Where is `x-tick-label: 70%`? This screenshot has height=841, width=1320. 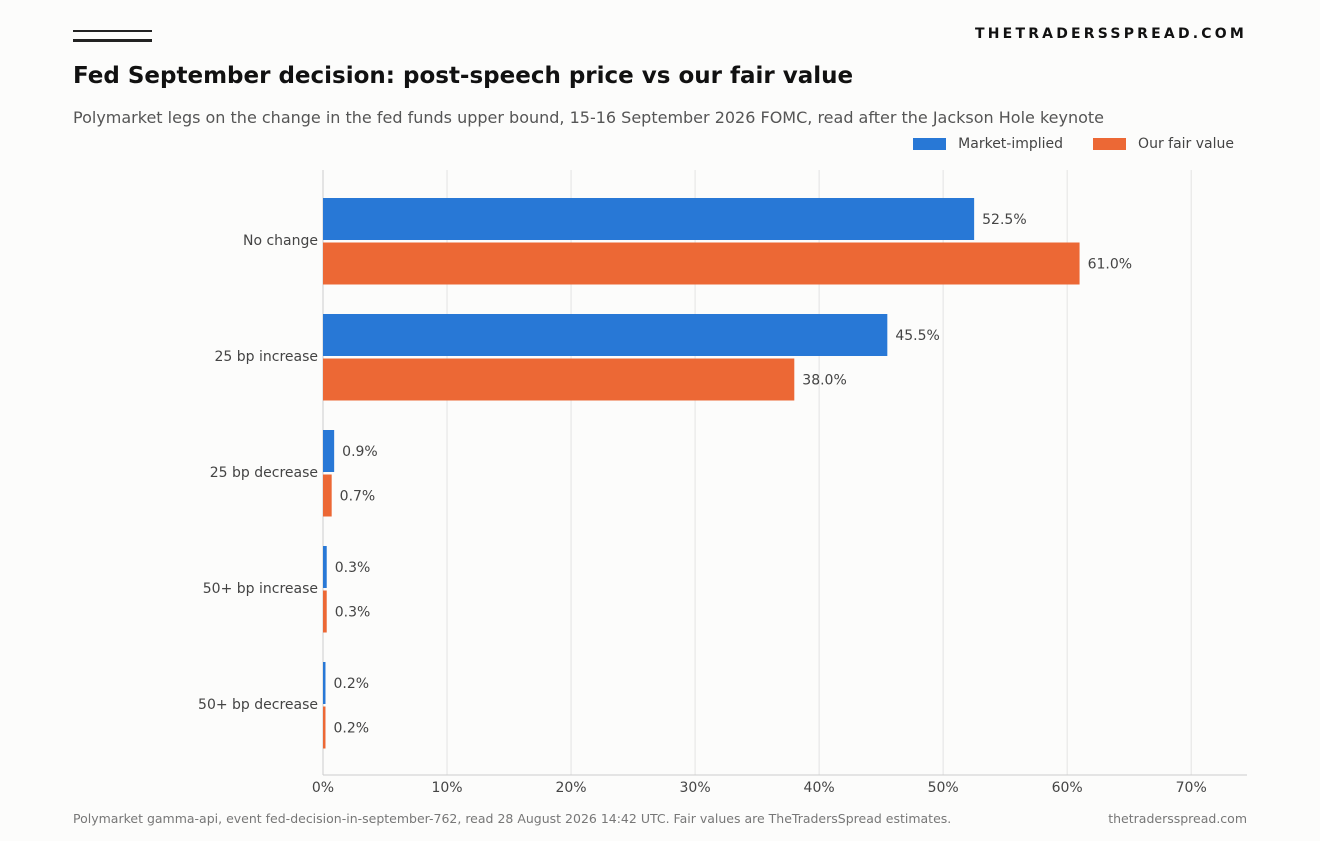 x-tick-label: 70% is located at coordinates (1191, 788).